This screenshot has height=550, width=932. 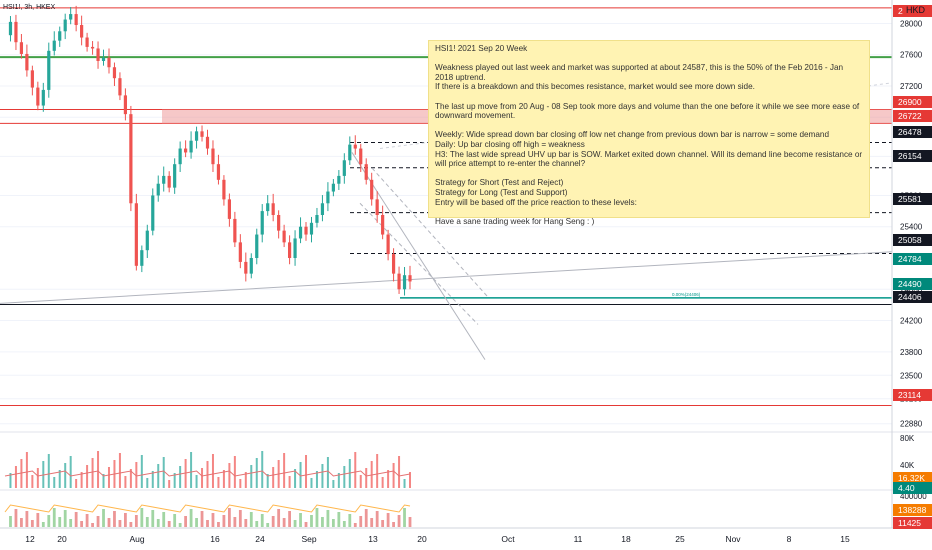 I want to click on x-tick-label: 15, so click(x=845, y=539).